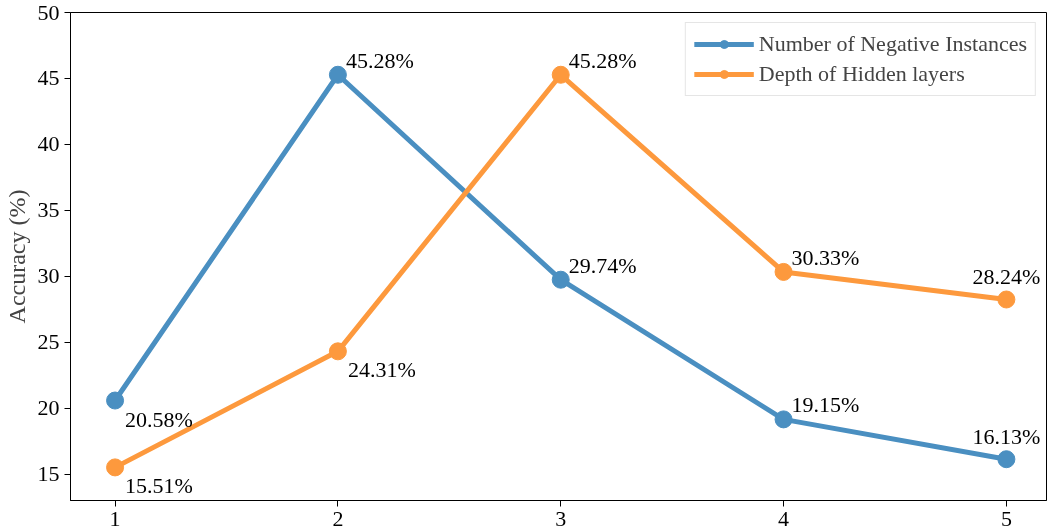 Image resolution: width=1050 pixels, height=530 pixels. What do you see at coordinates (602, 265) in the screenshot?
I see `data-label: 29.74%` at bounding box center [602, 265].